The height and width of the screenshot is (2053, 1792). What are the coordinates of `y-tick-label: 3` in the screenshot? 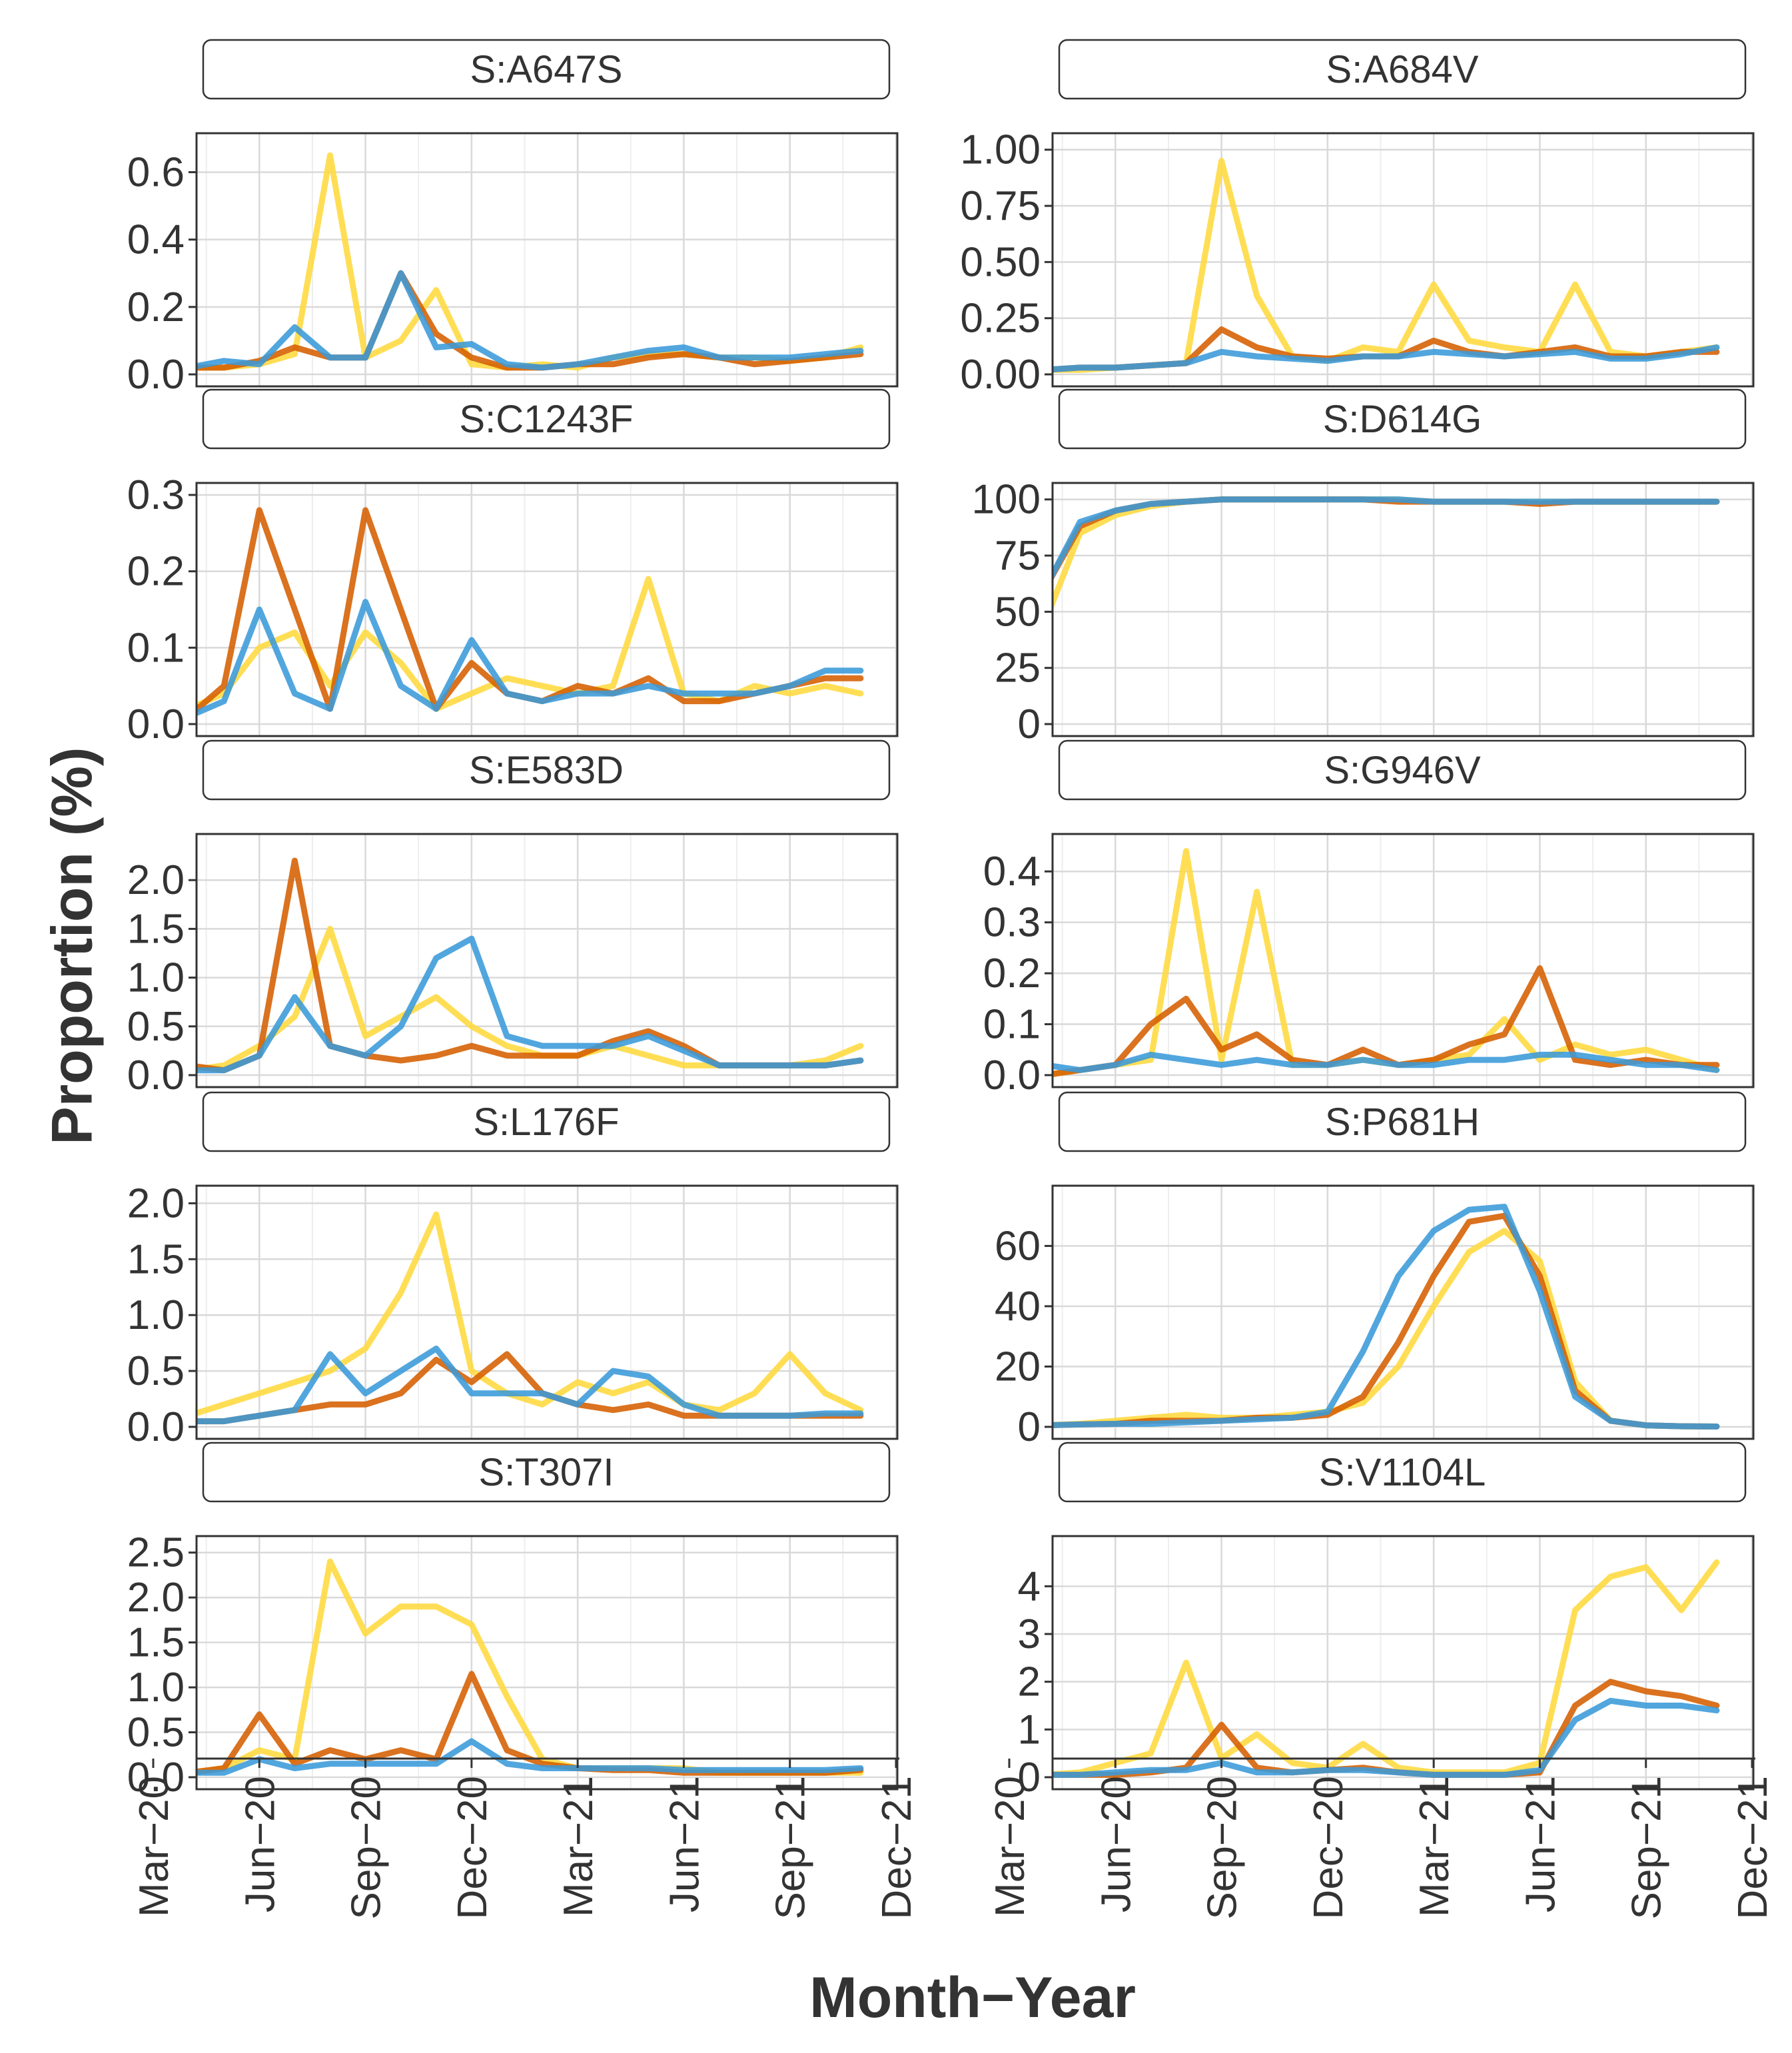 It's located at (1029, 1634).